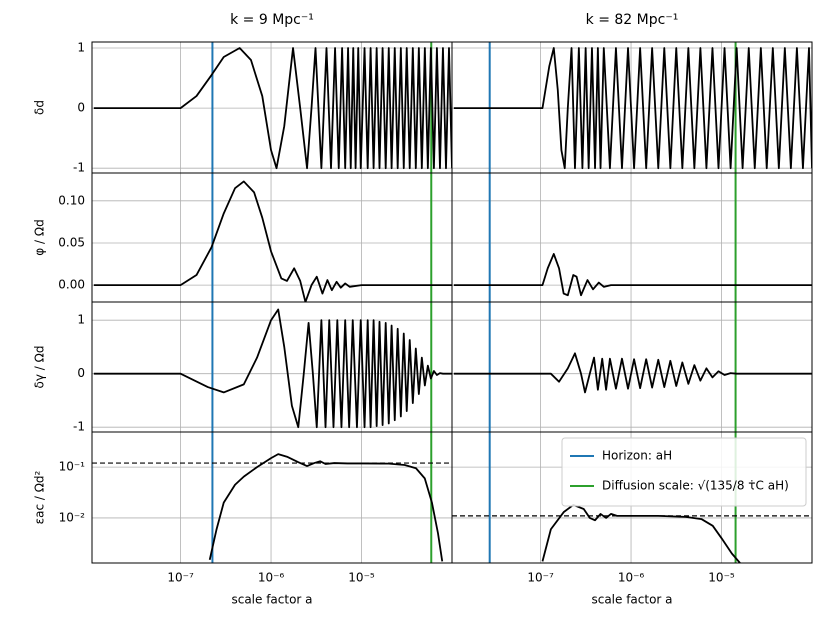  Describe the element at coordinates (40, 107) in the screenshot. I see `y-axis-label: δd` at that location.